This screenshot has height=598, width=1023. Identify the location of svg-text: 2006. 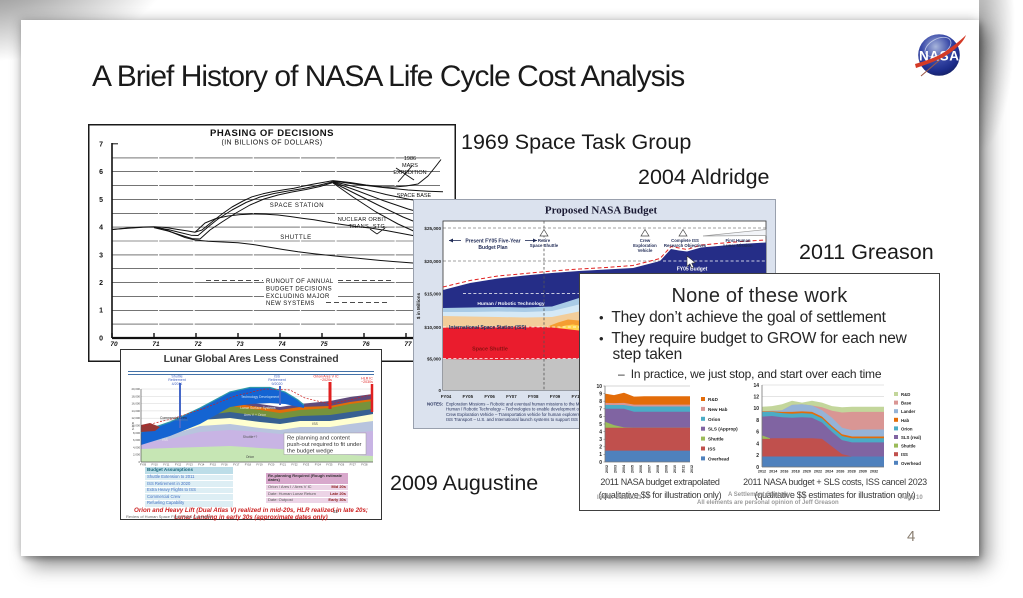
(641, 469).